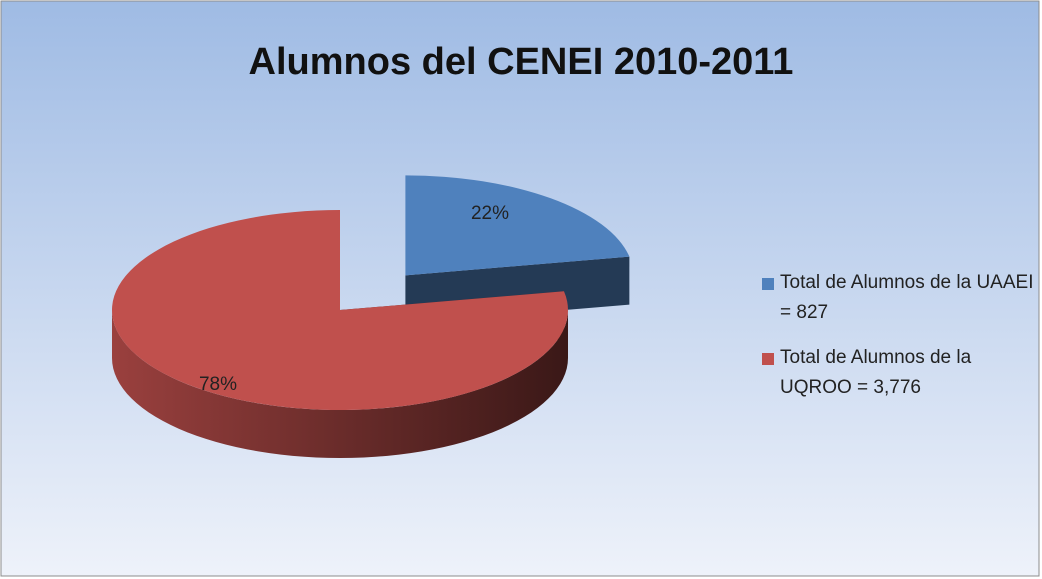 The width and height of the screenshot is (1042, 579). Describe the element at coordinates (340, 384) in the screenshot. I see `slice-side` at that location.